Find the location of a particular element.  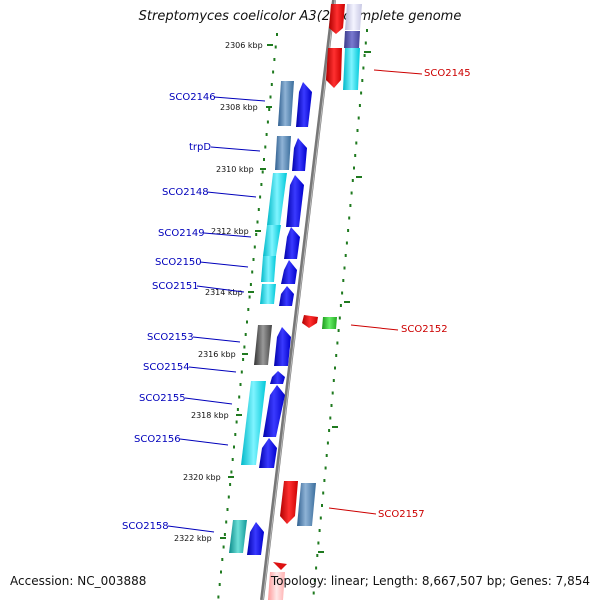

gene-SCO2148-arrow is located at coordinates (295, 201).